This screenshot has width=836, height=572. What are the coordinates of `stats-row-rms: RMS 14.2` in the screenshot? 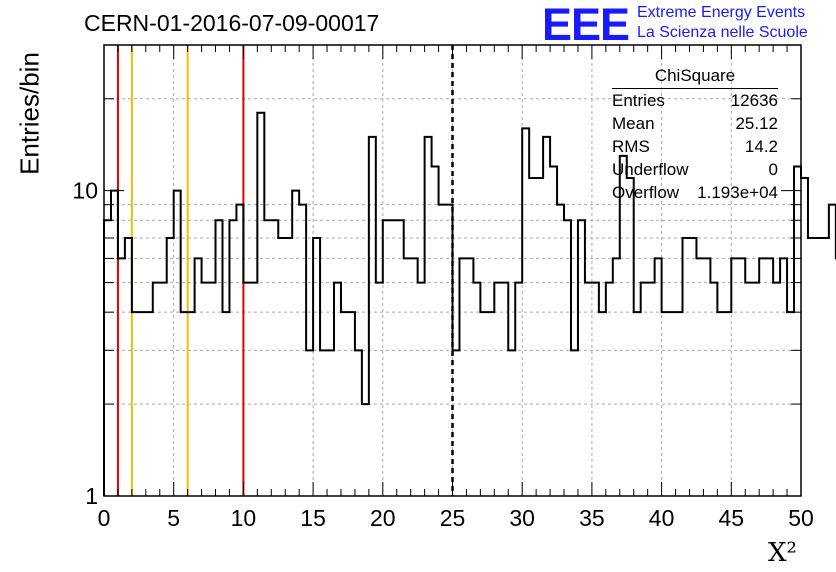 It's located at (695, 148).